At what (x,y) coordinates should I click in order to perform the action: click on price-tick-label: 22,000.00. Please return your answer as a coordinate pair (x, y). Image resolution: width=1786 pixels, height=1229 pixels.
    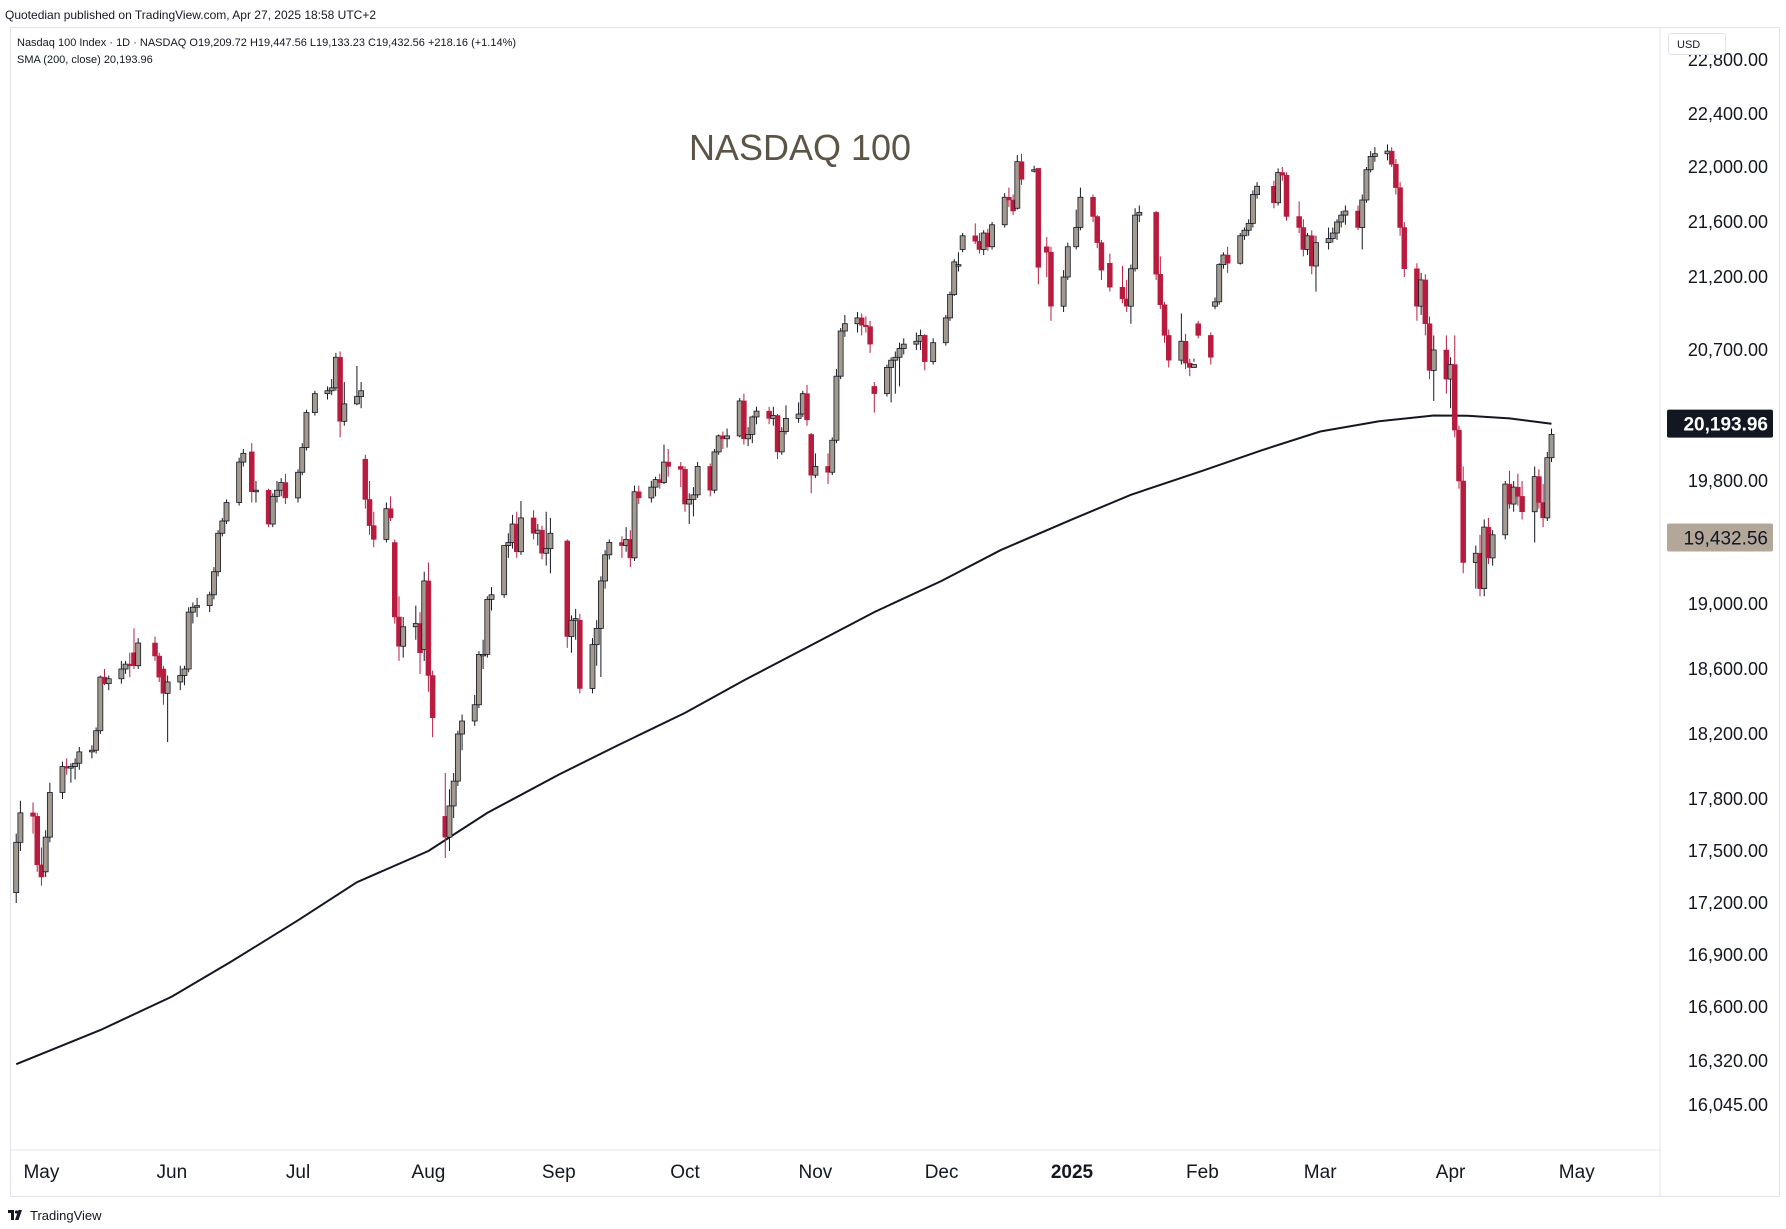
    Looking at the image, I should click on (1728, 167).